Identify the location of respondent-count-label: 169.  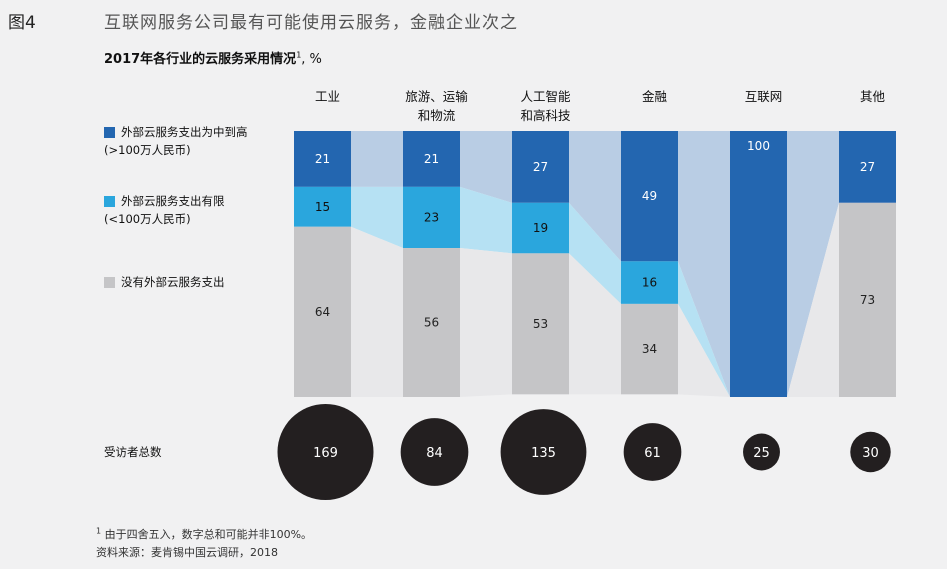
(325, 453).